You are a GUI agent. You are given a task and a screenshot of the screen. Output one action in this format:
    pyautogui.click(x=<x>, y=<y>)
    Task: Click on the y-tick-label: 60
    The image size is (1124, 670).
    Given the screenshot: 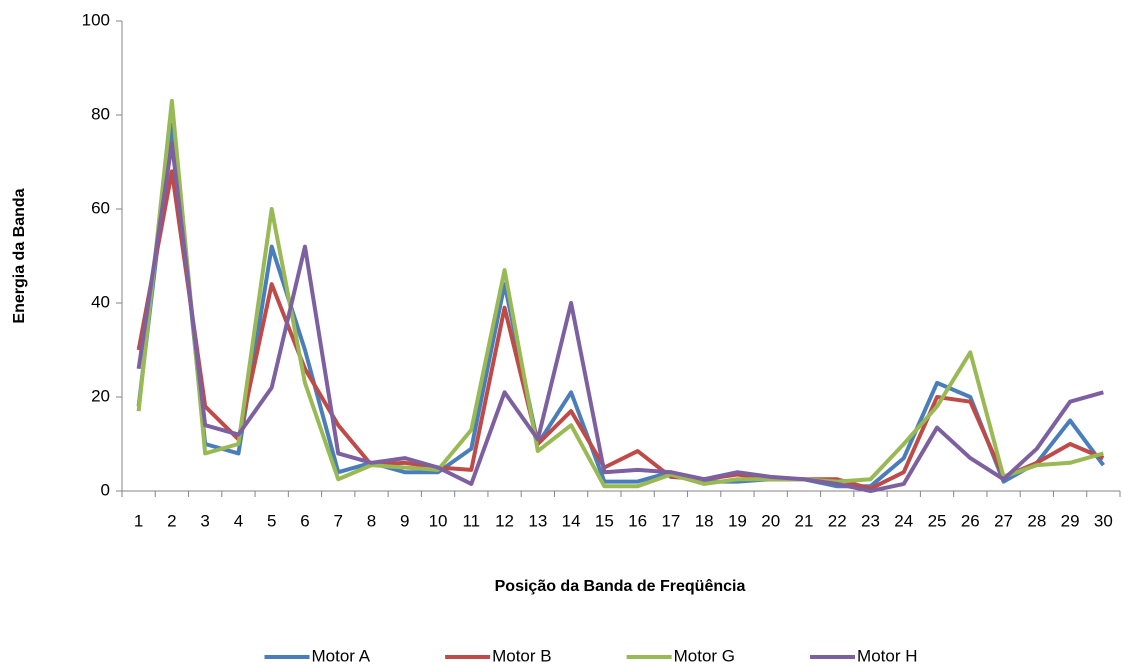 What is the action you would take?
    pyautogui.click(x=100, y=207)
    